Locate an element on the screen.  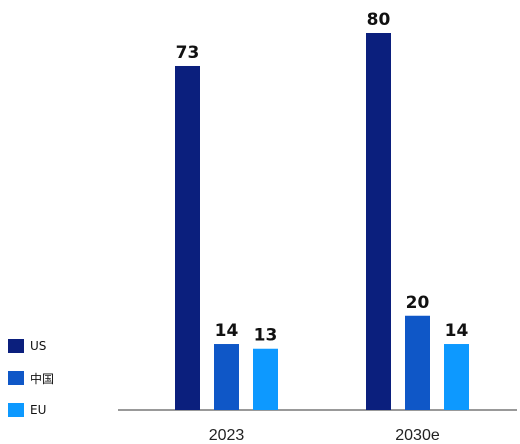
bar-us-2030e is located at coordinates (378, 221).